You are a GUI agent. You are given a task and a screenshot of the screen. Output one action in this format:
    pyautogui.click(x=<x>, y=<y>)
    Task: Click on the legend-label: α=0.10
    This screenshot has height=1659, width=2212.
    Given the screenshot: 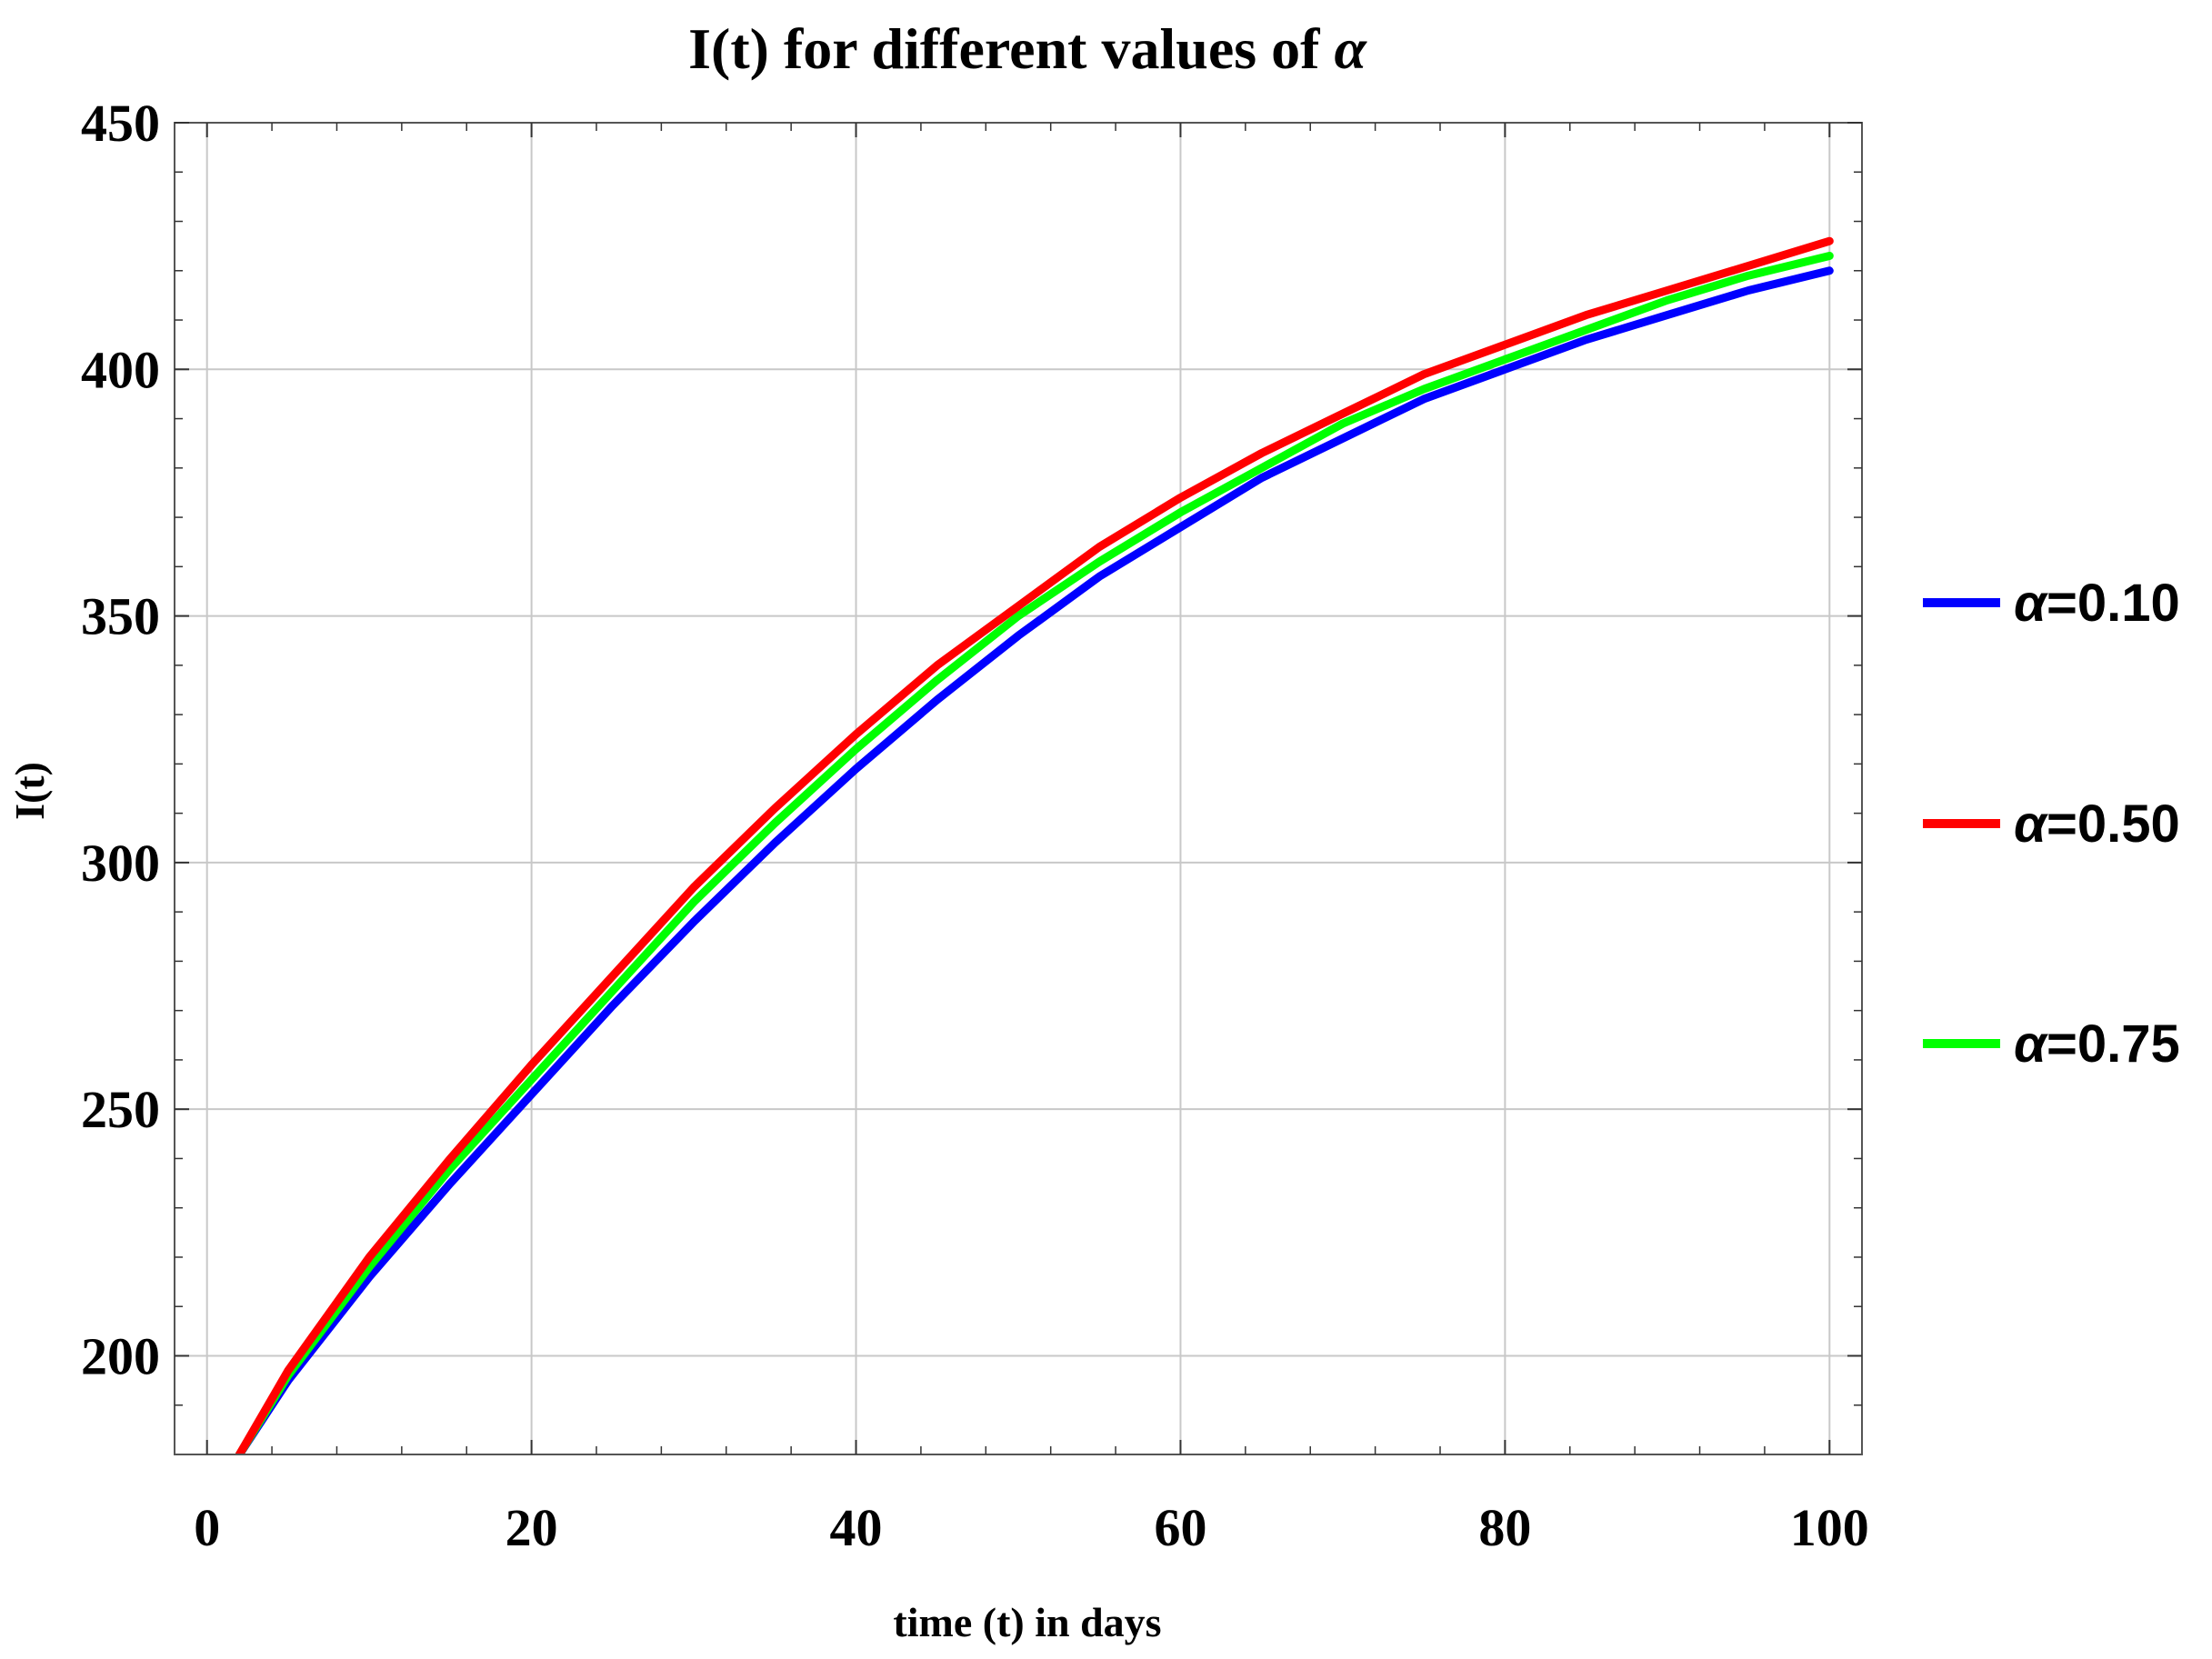 What is the action you would take?
    pyautogui.click(x=2097, y=603)
    